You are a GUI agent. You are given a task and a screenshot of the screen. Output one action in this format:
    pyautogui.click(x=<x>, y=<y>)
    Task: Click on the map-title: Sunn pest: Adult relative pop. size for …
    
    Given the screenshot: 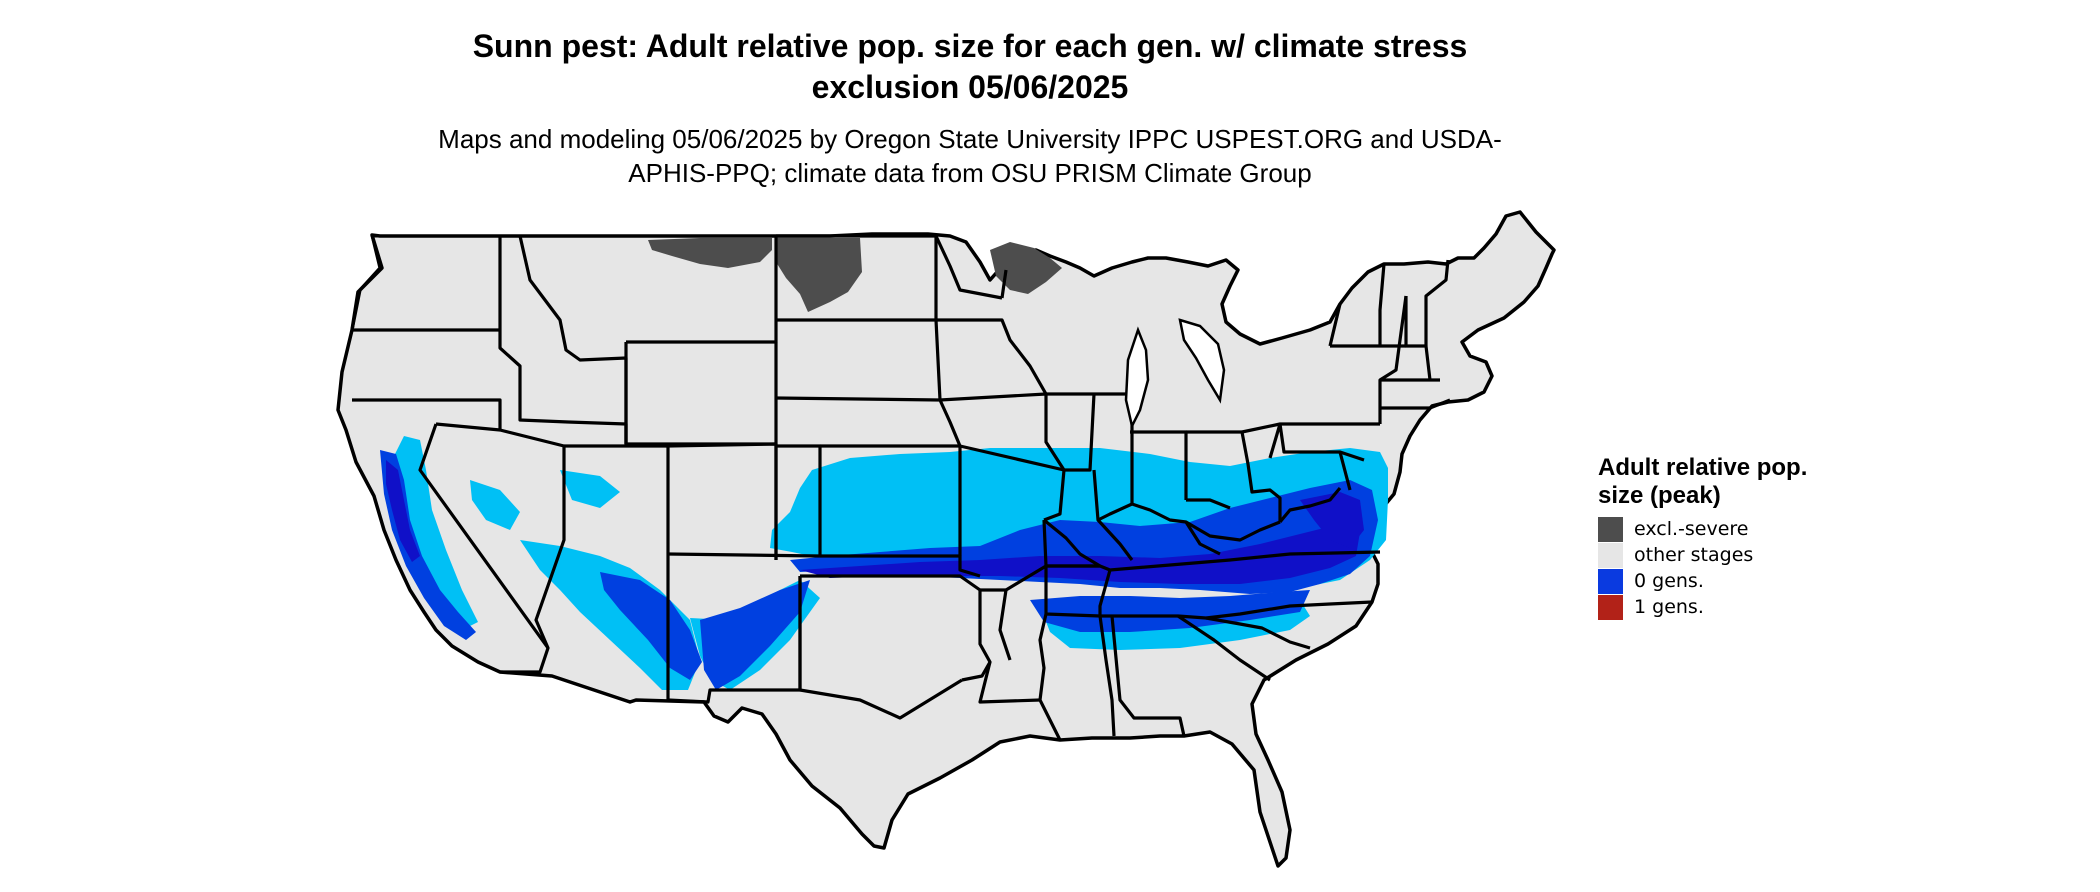 What is the action you would take?
    pyautogui.click(x=970, y=66)
    